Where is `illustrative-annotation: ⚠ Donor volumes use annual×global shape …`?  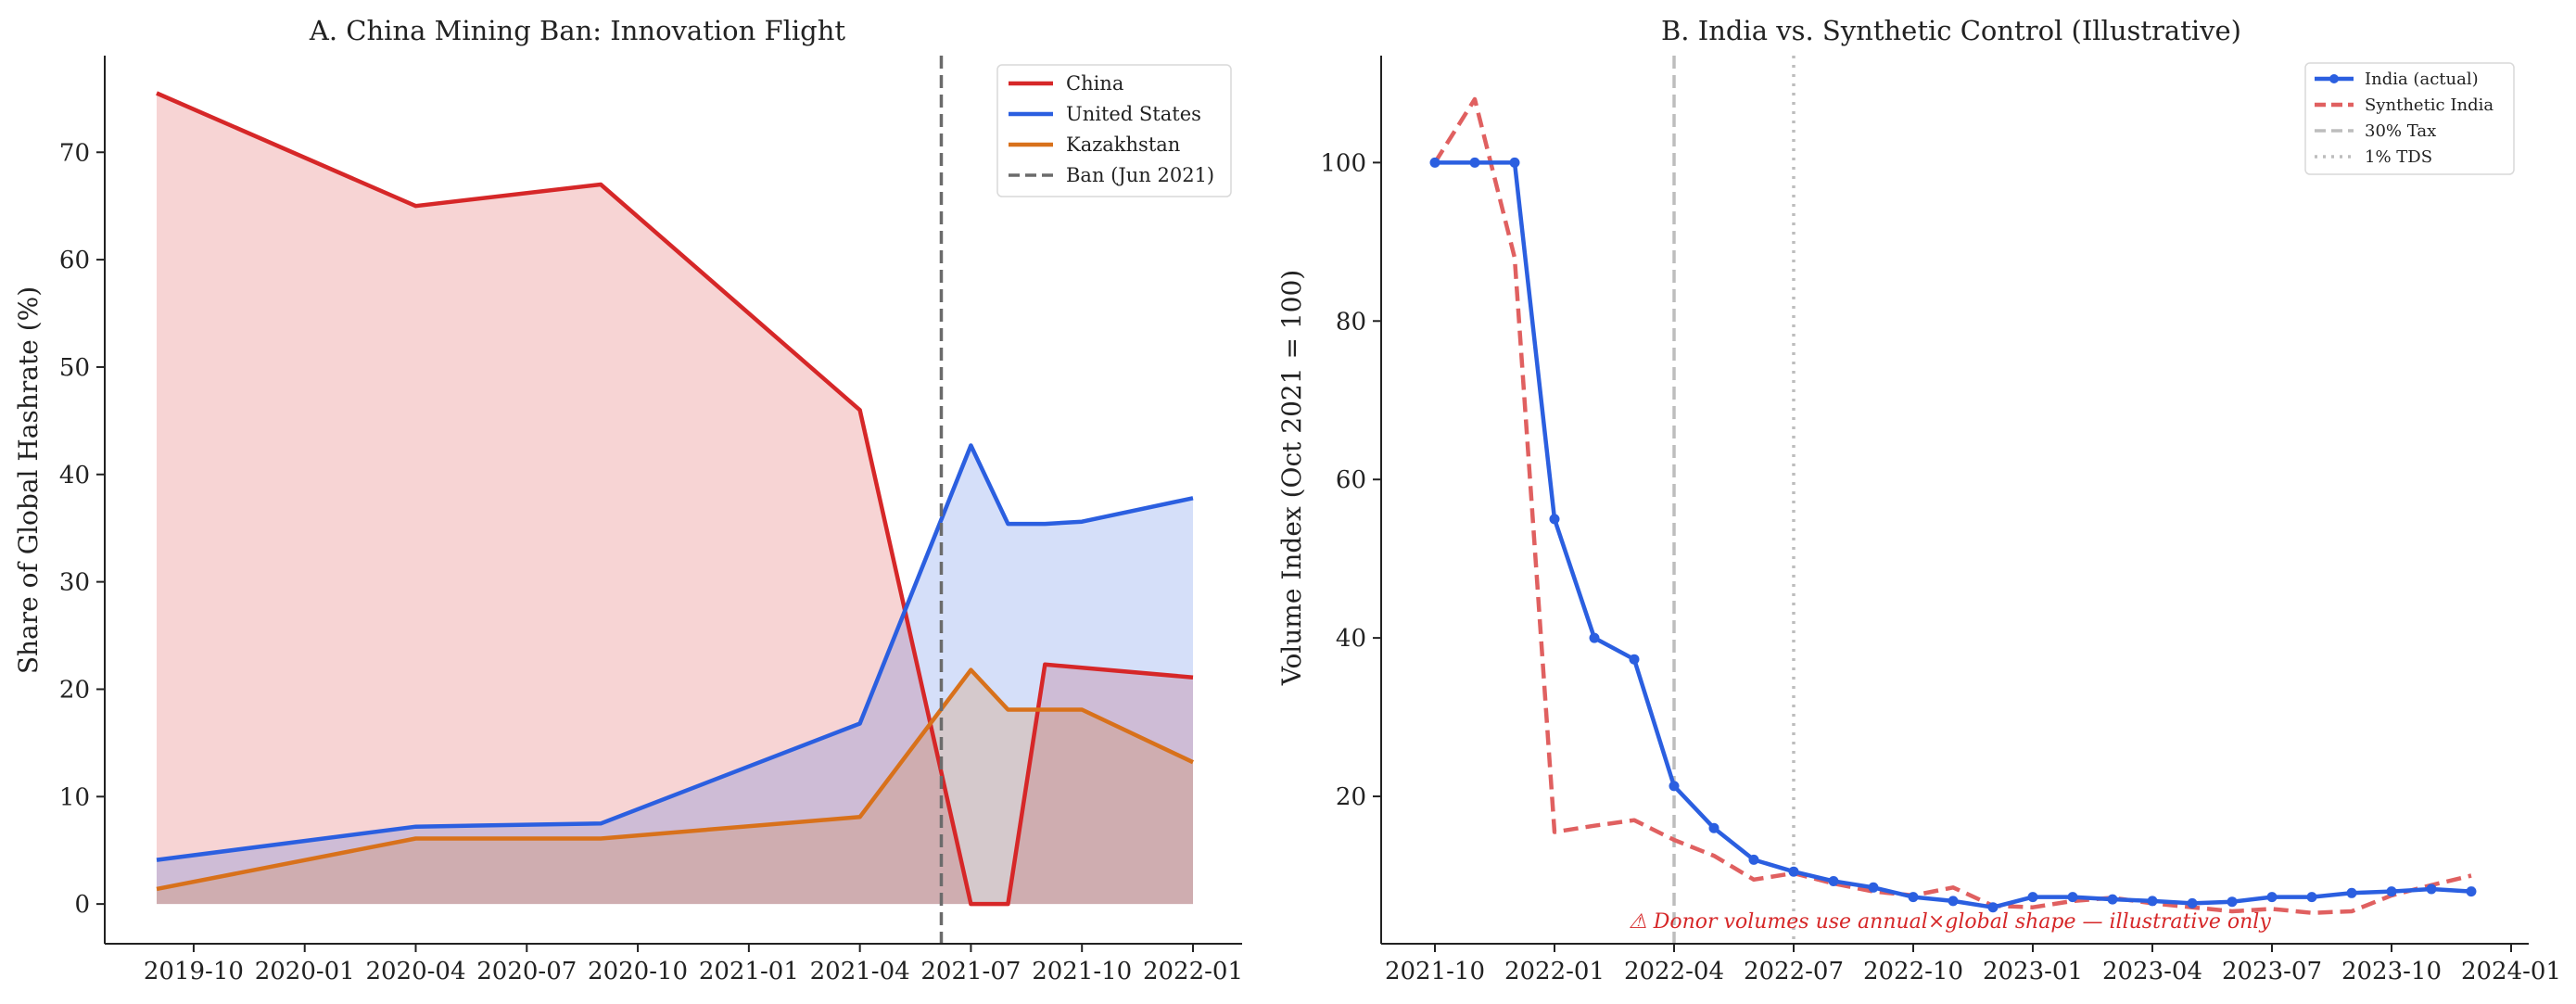
illustrative-annotation: ⚠ Donor volumes use annual×global shape … is located at coordinates (1950, 922).